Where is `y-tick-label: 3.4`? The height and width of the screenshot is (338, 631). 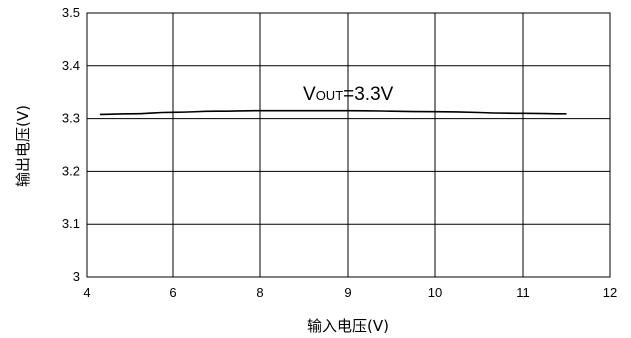 y-tick-label: 3.4 is located at coordinates (71, 65).